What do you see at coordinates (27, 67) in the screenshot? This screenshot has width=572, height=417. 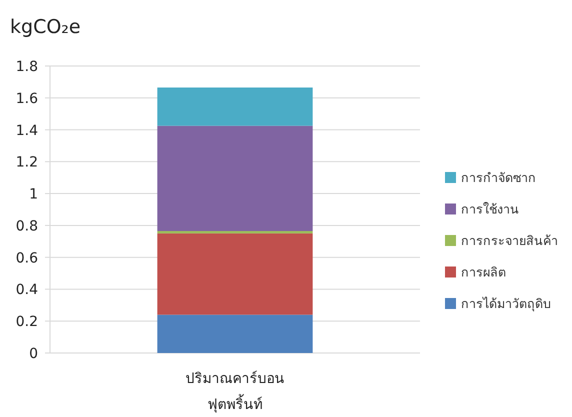 I see `y-tick-label: 1.8` at bounding box center [27, 67].